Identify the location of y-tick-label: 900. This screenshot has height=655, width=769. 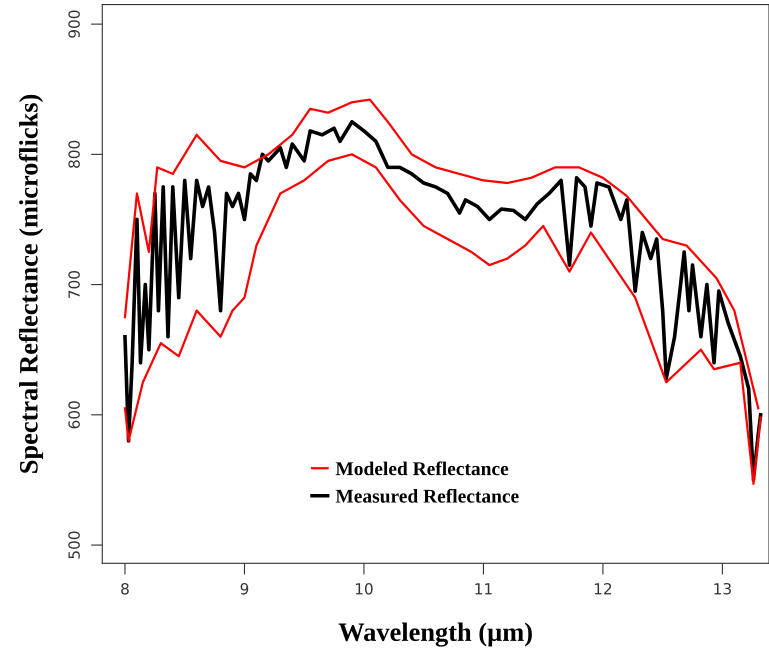
(74, 24).